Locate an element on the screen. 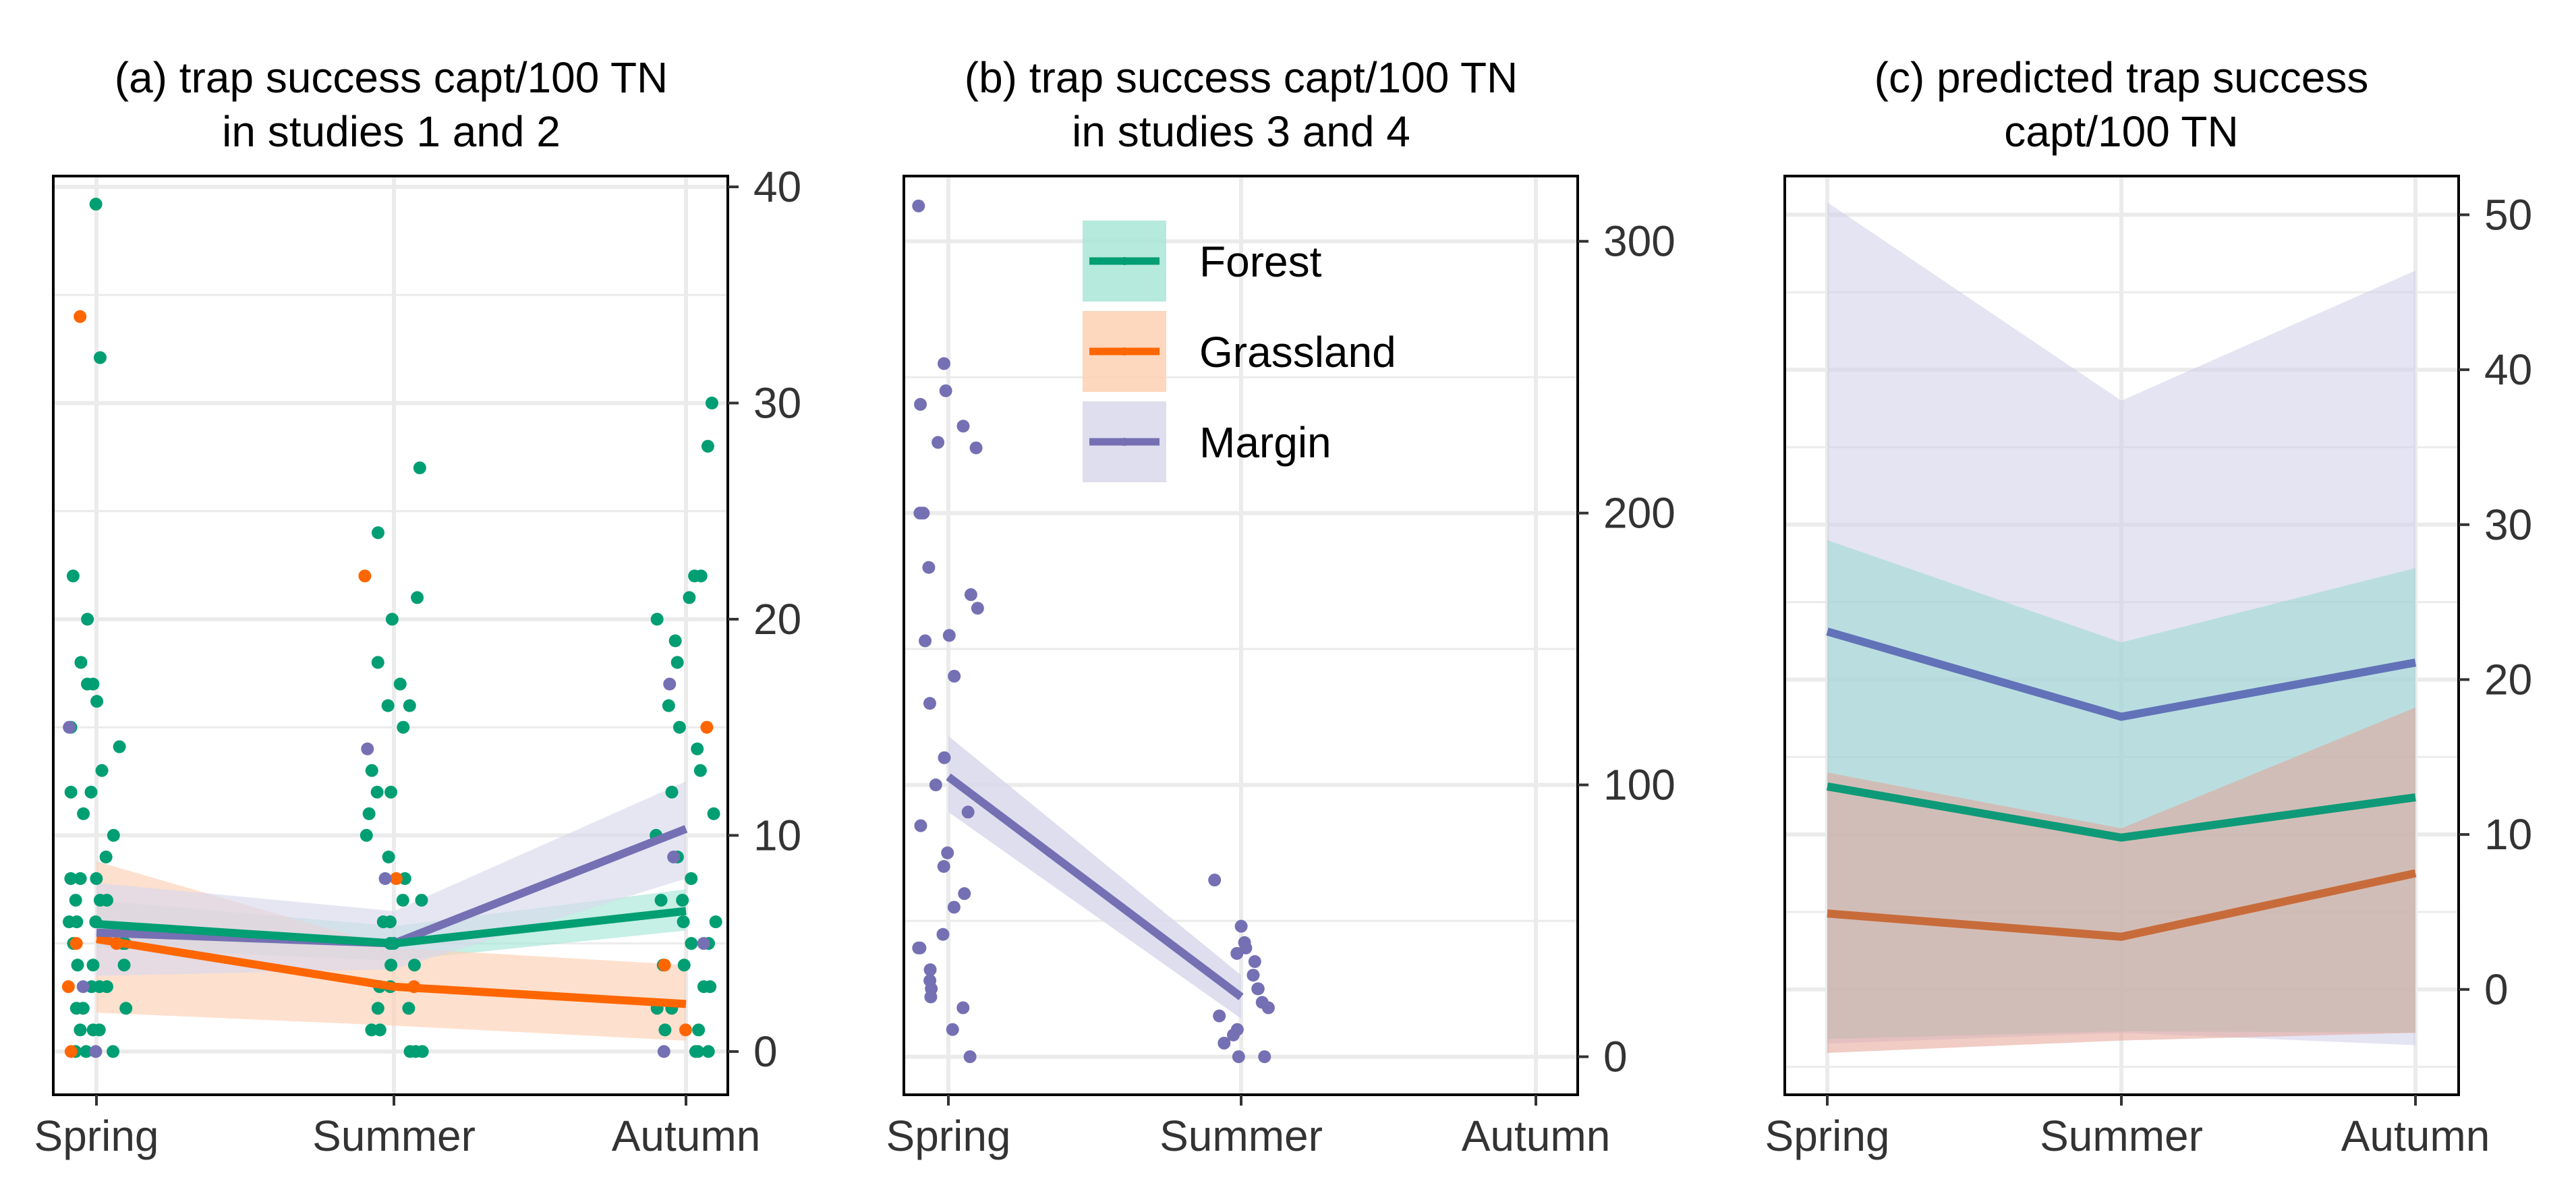  panel-c-title-line1: (c) predicted trap success is located at coordinates (2121, 77).